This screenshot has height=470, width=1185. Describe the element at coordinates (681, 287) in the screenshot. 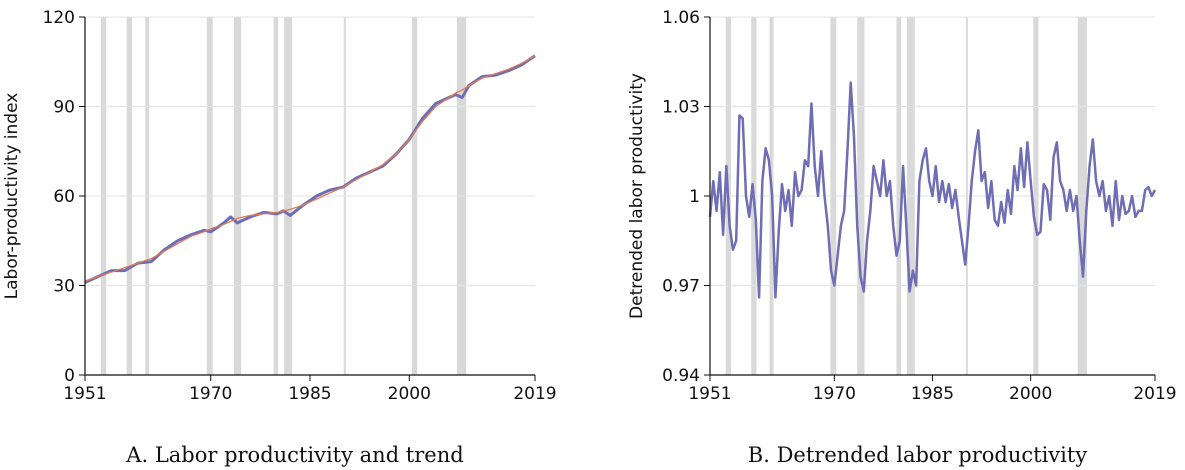

I see `y-tick-label: 0.97` at that location.